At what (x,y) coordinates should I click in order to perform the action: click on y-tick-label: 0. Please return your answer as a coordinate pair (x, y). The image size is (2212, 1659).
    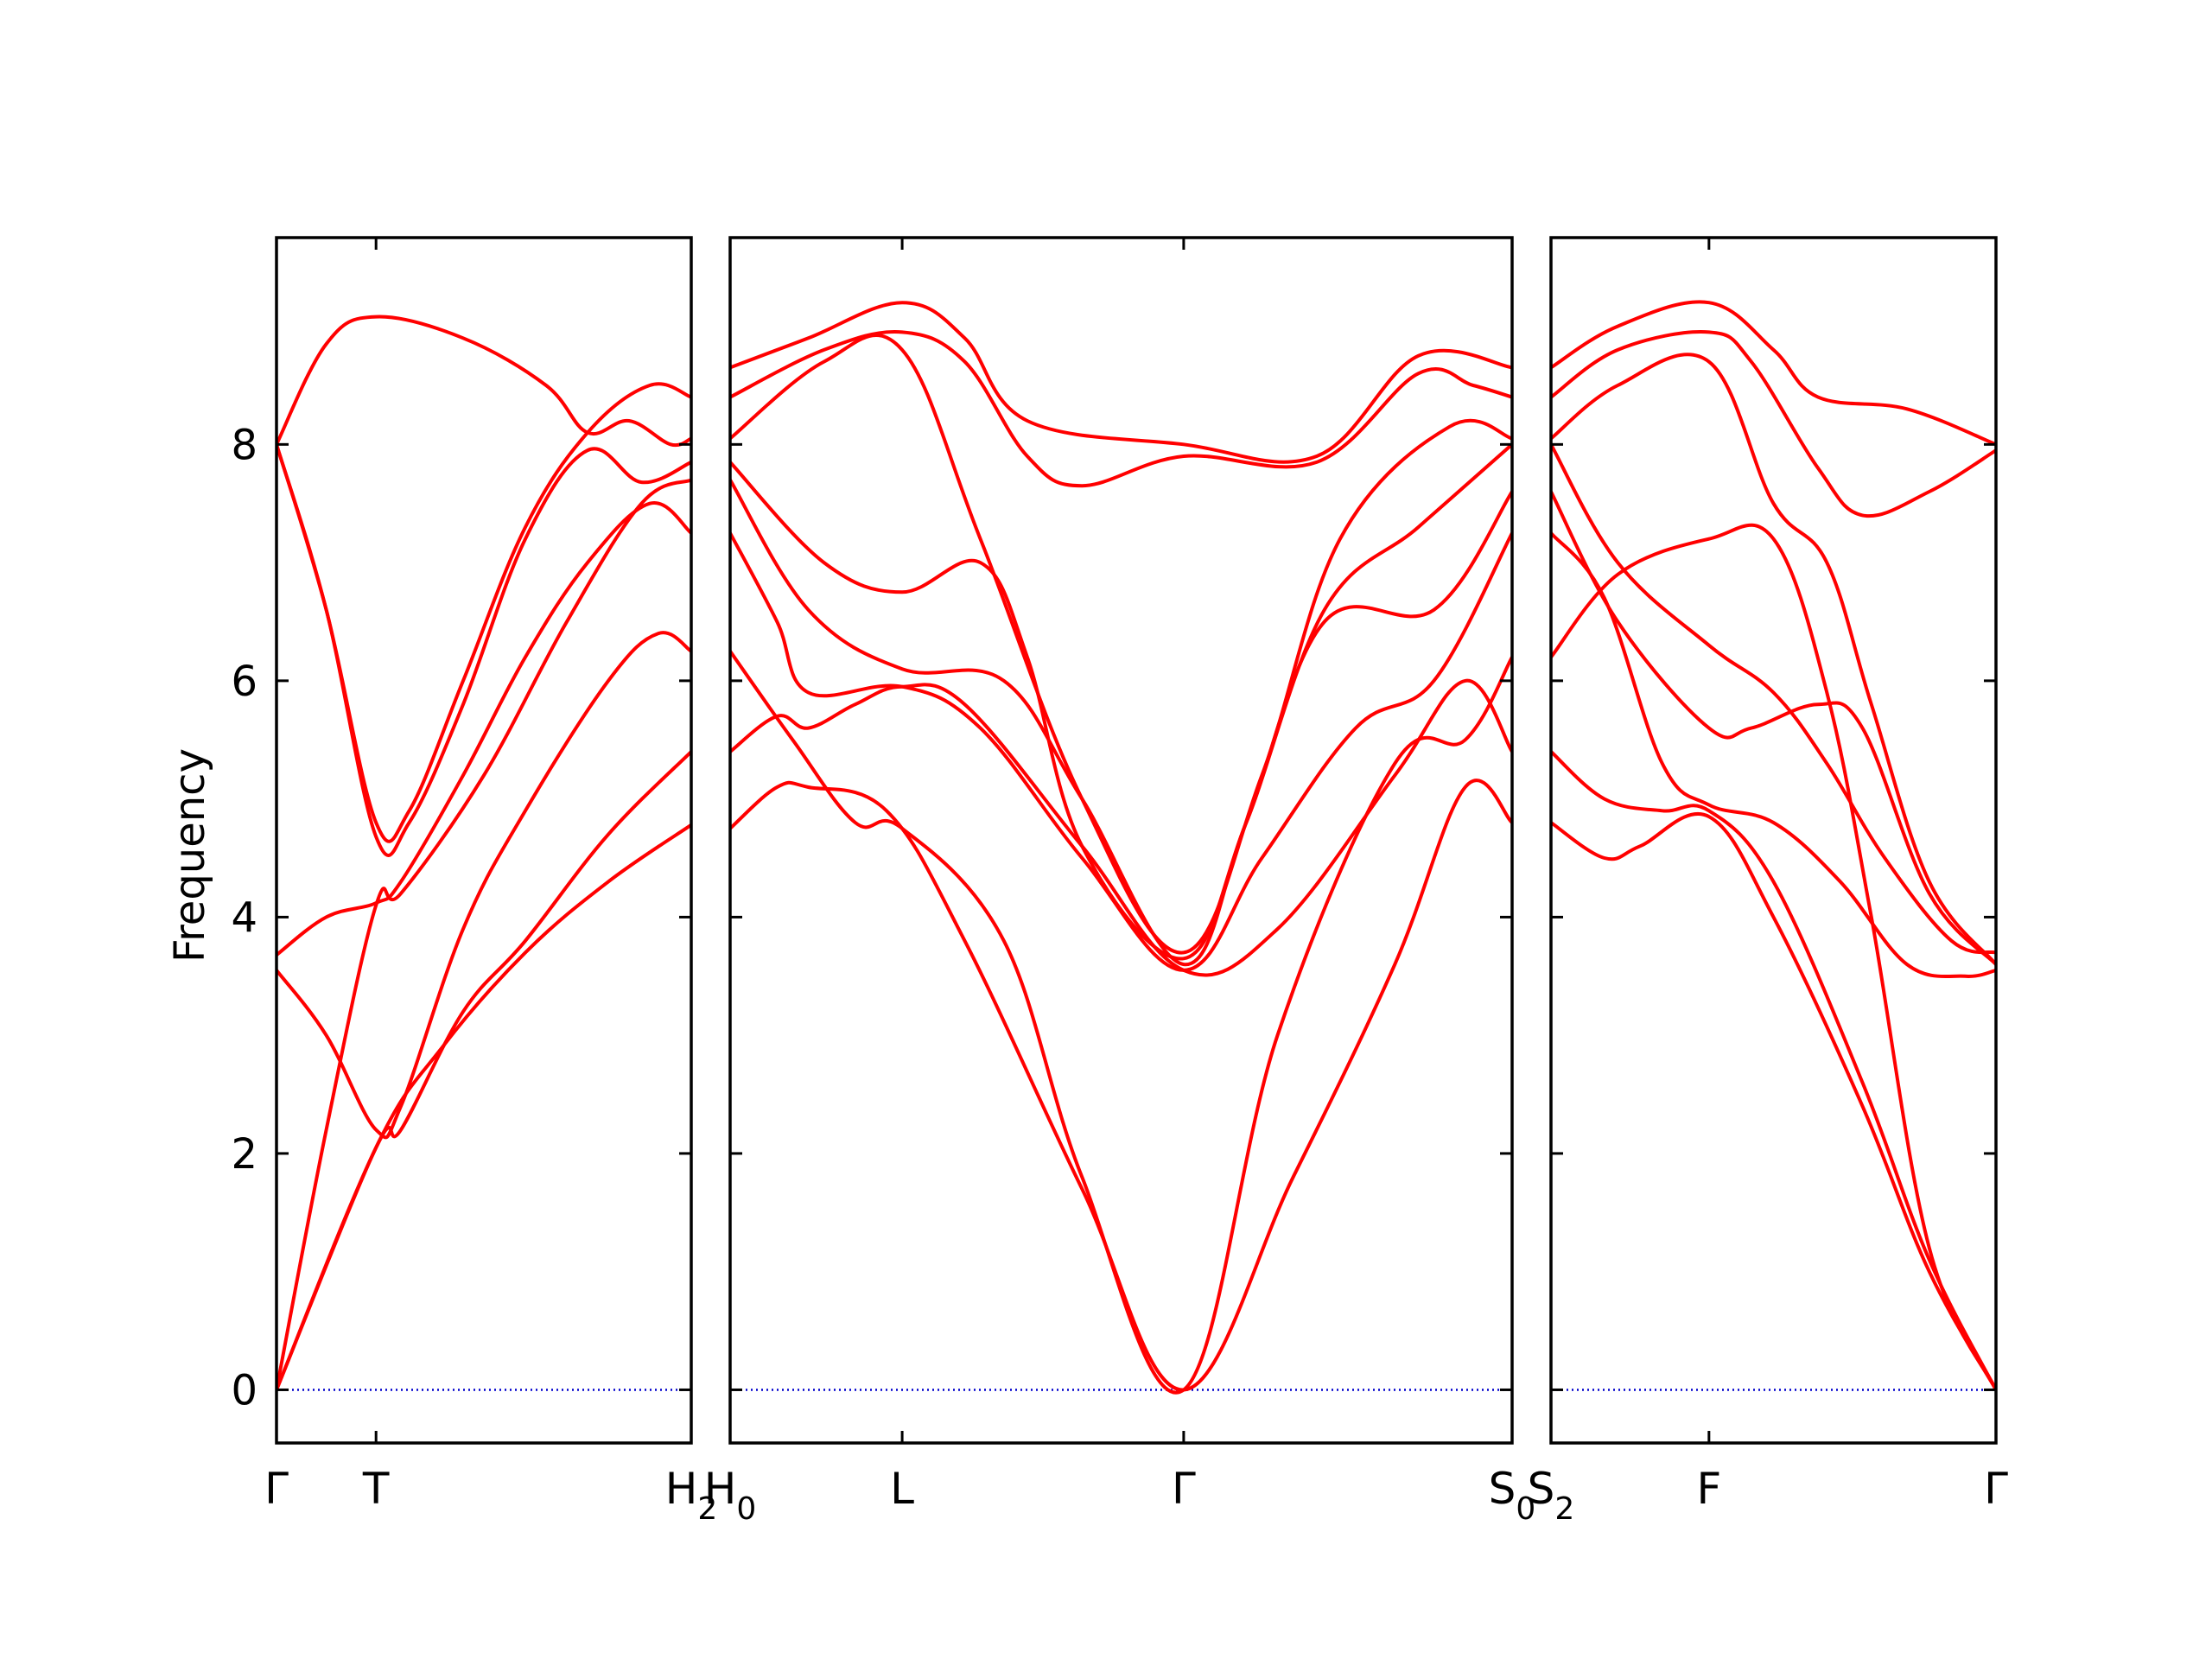
    Looking at the image, I should click on (244, 1390).